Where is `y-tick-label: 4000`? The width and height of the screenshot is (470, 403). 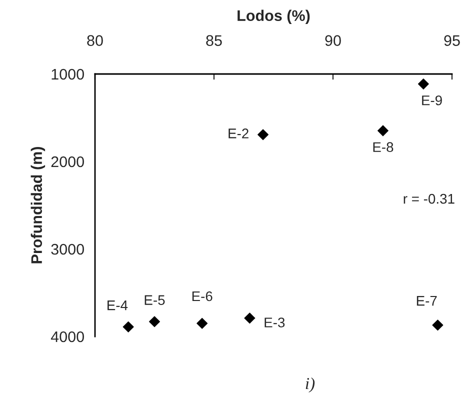
y-tick-label: 4000 is located at coordinates (67, 336).